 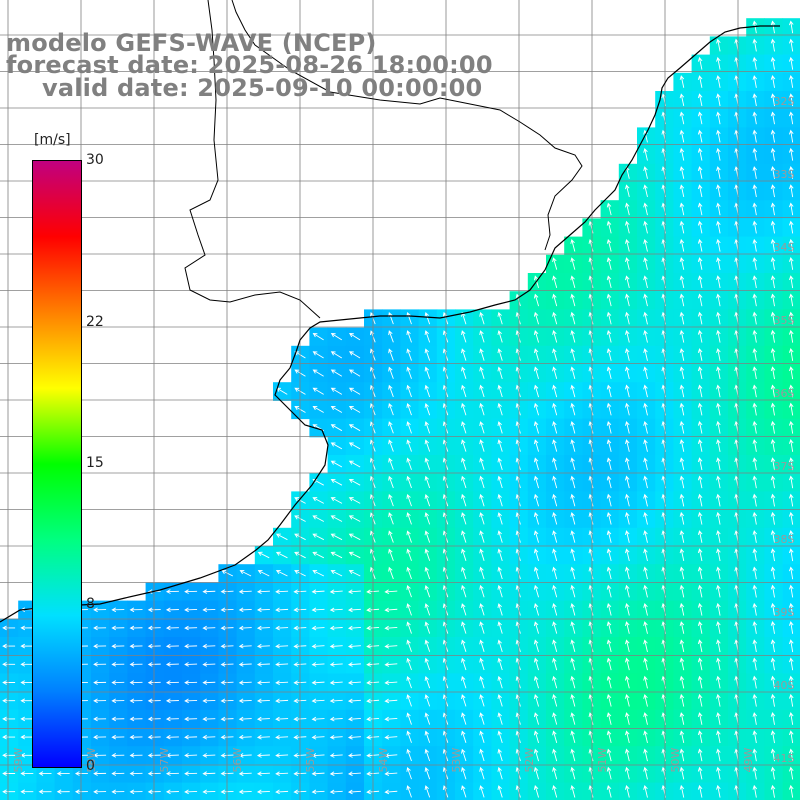 What do you see at coordinates (784, 320) in the screenshot?
I see `latitude-label: 35S` at bounding box center [784, 320].